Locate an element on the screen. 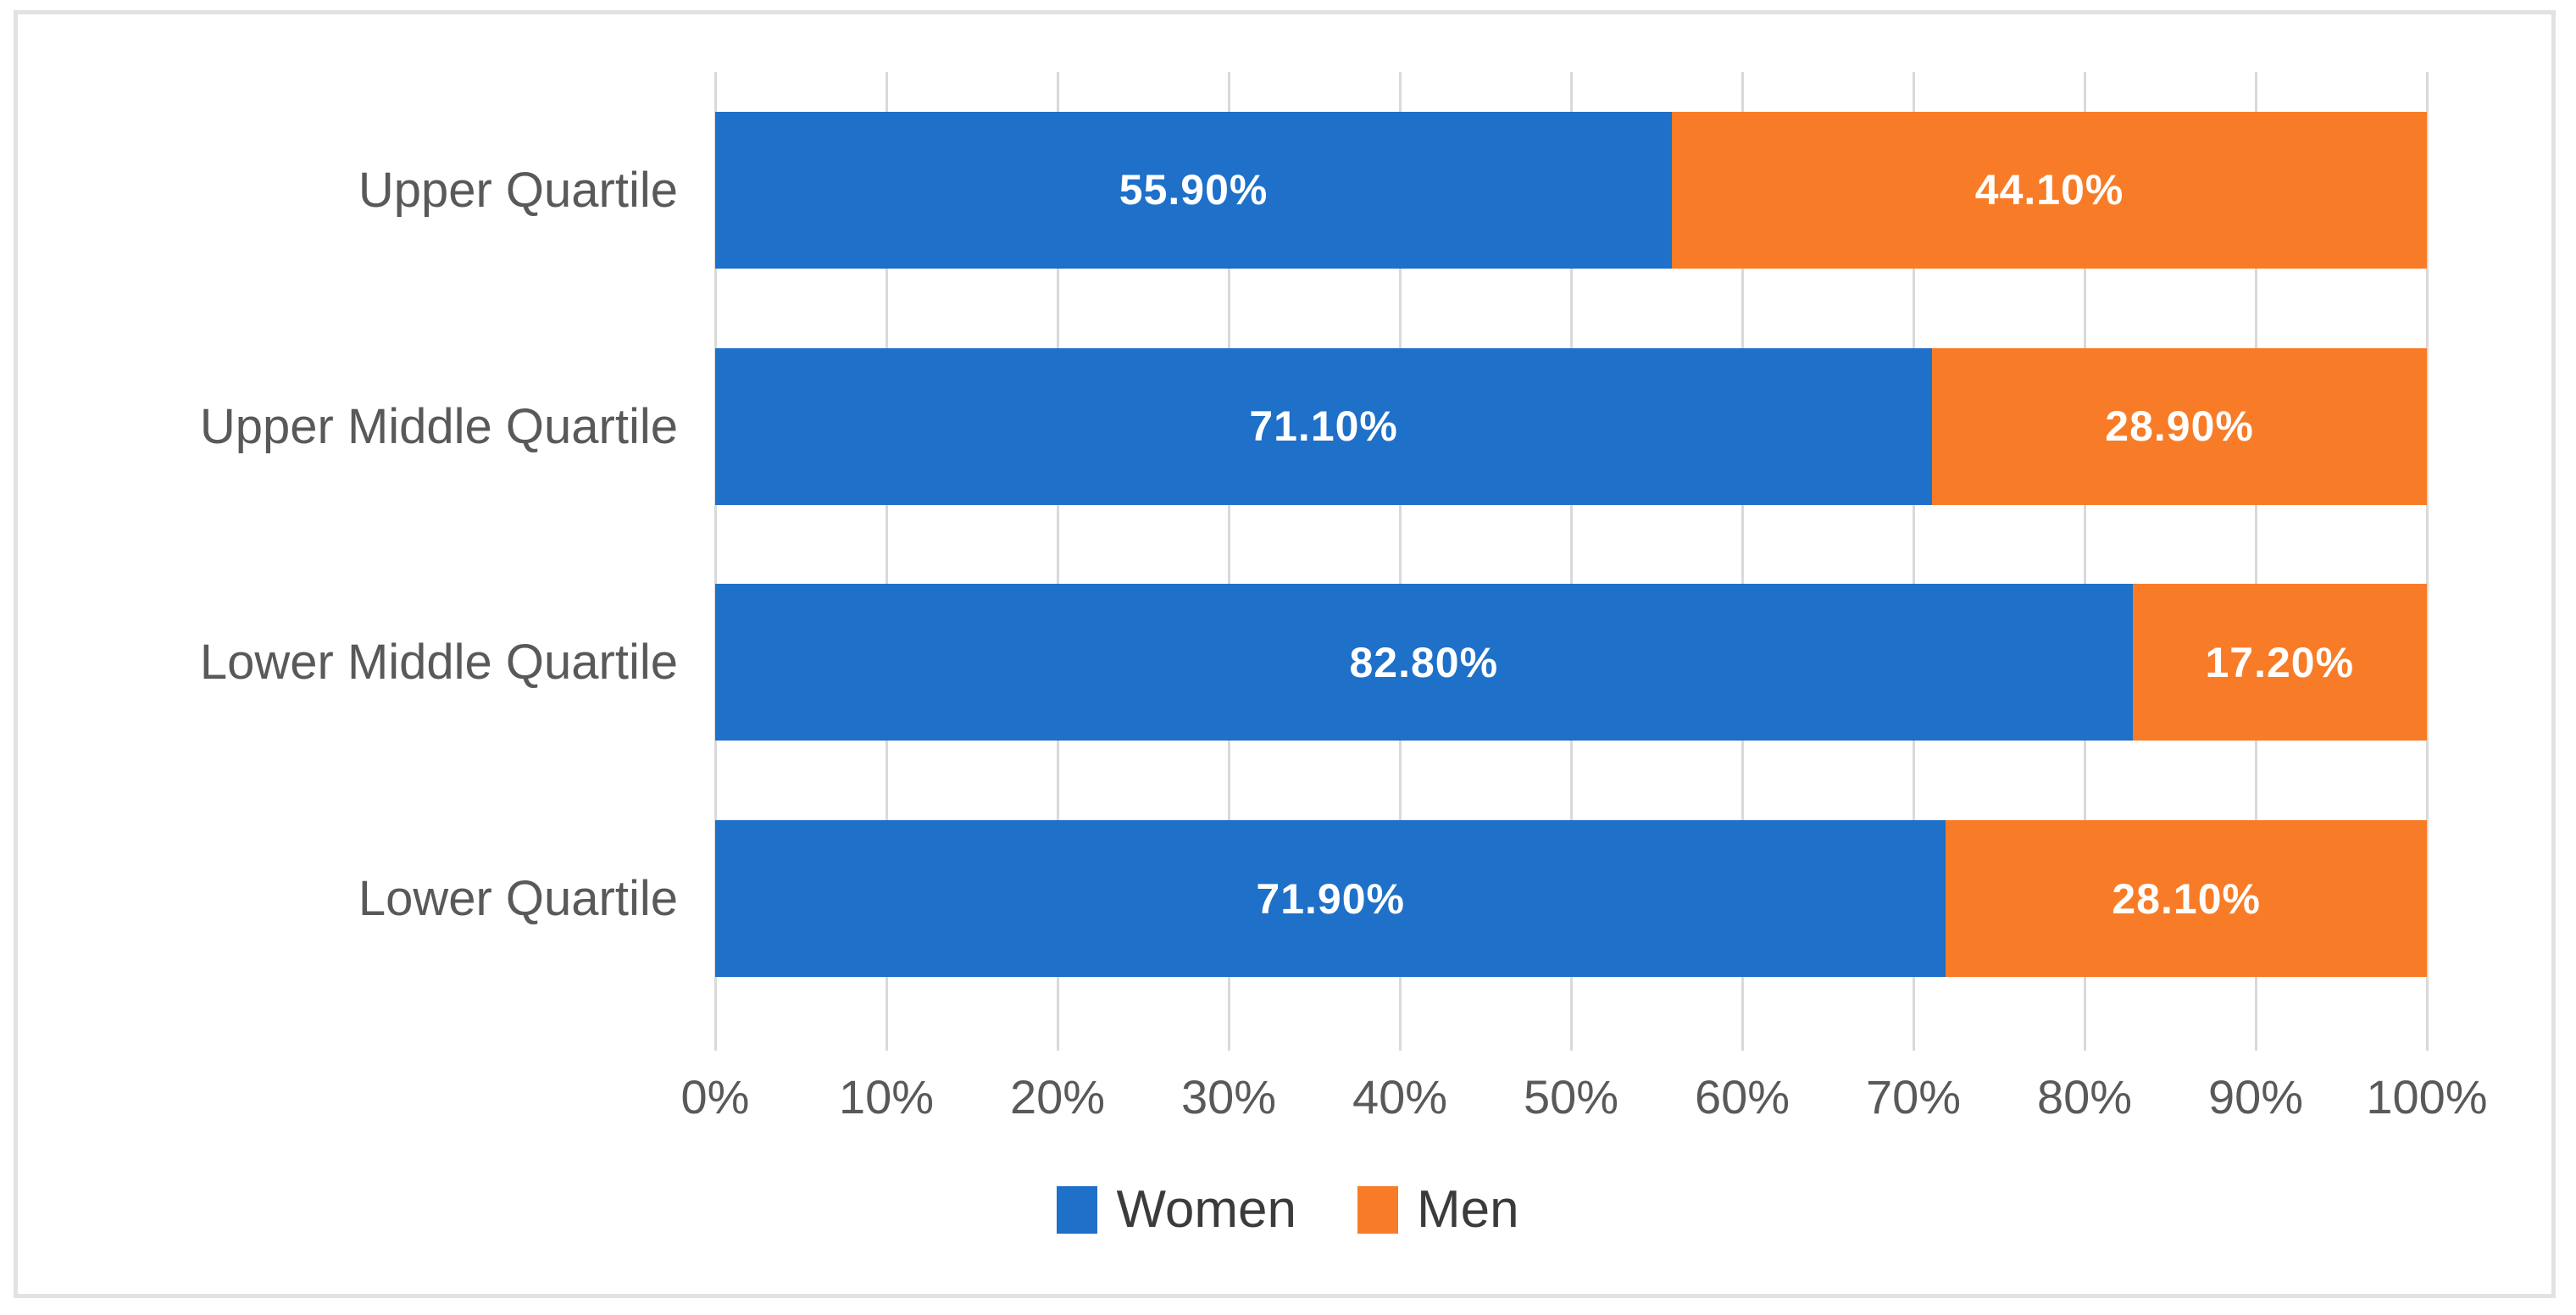  bar-segment-men: 44.10% is located at coordinates (2049, 190).